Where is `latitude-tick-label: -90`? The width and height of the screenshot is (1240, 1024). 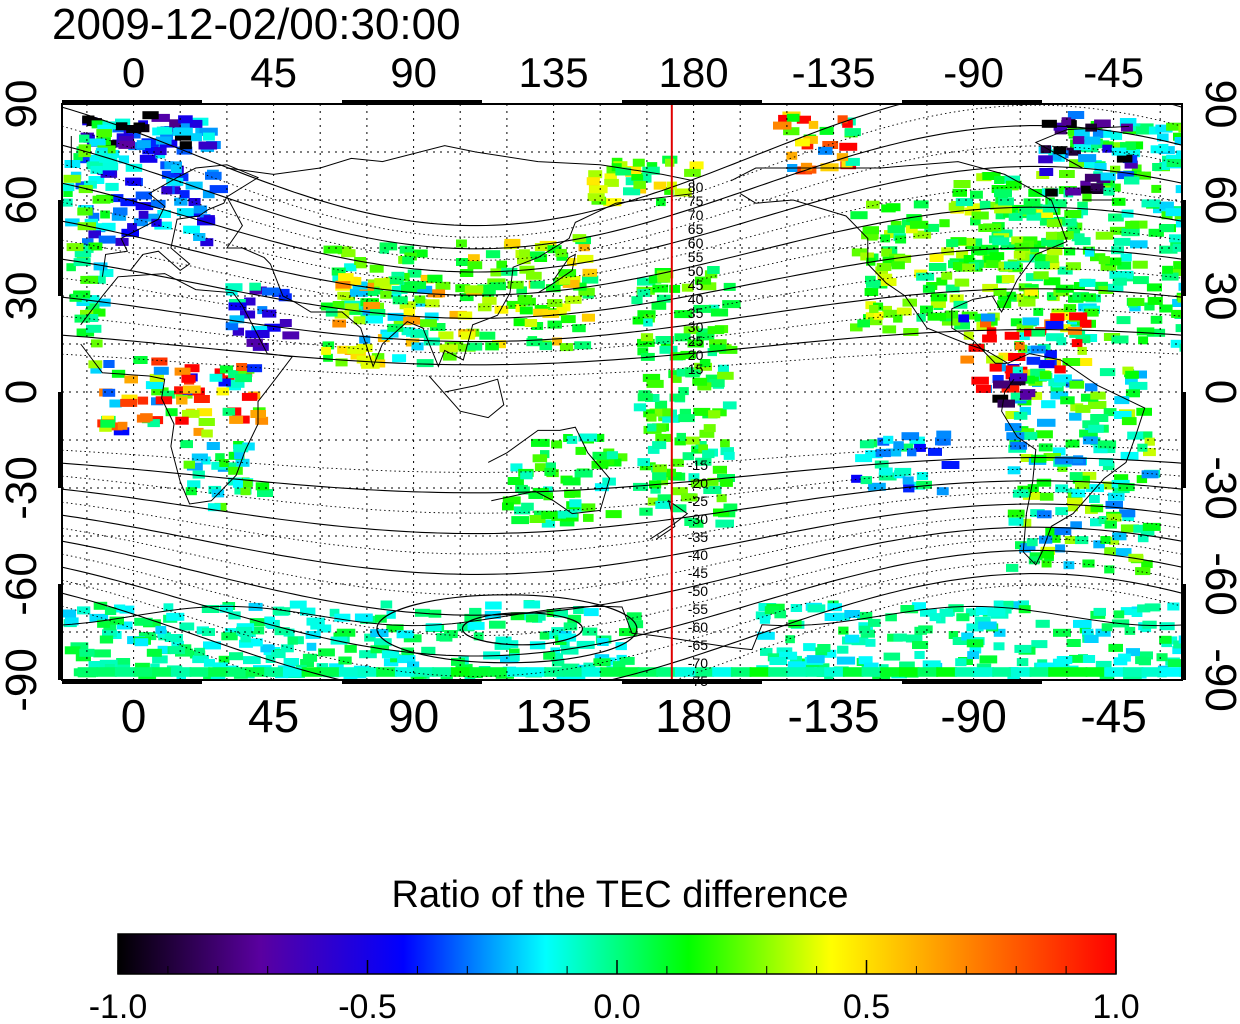 latitude-tick-label: -90 is located at coordinates (23, 680).